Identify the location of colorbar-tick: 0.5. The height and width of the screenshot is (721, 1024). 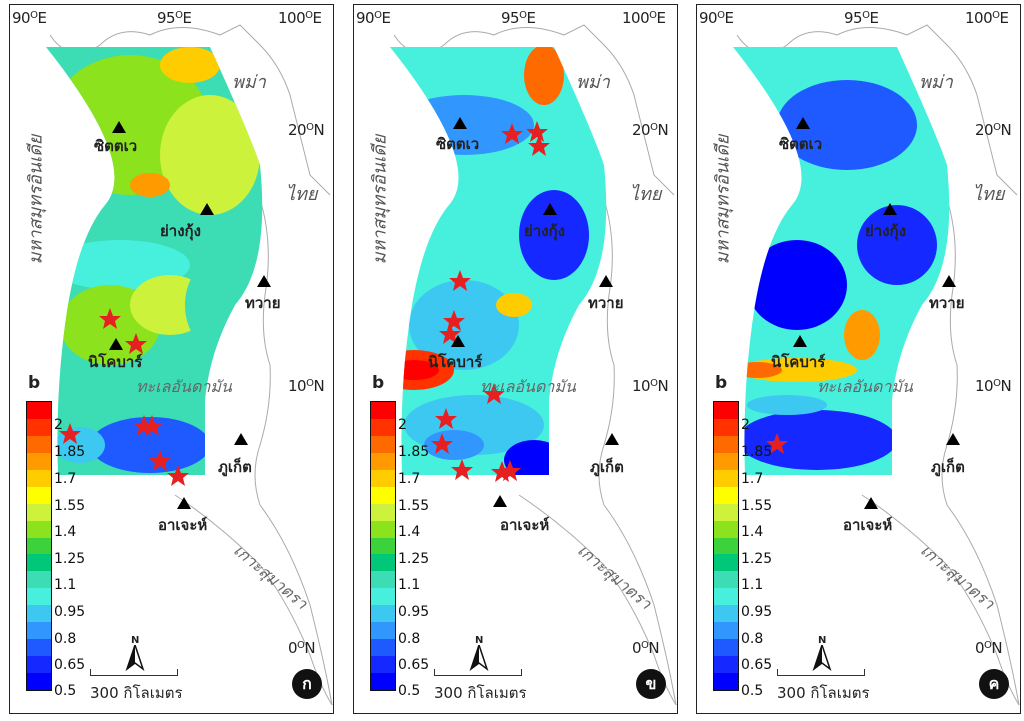
(409, 691).